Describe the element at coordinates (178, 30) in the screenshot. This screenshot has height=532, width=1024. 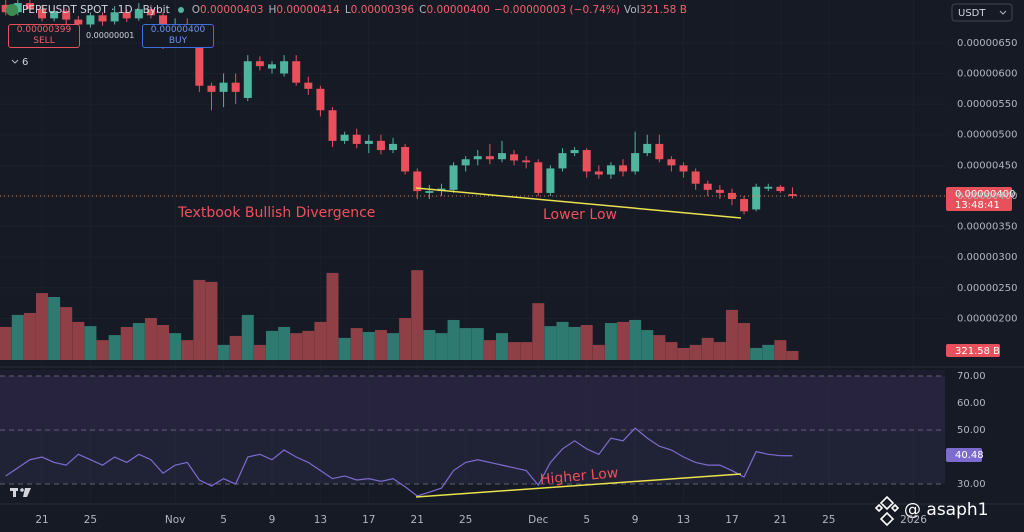
I see `buy-price: 0.00000400` at that location.